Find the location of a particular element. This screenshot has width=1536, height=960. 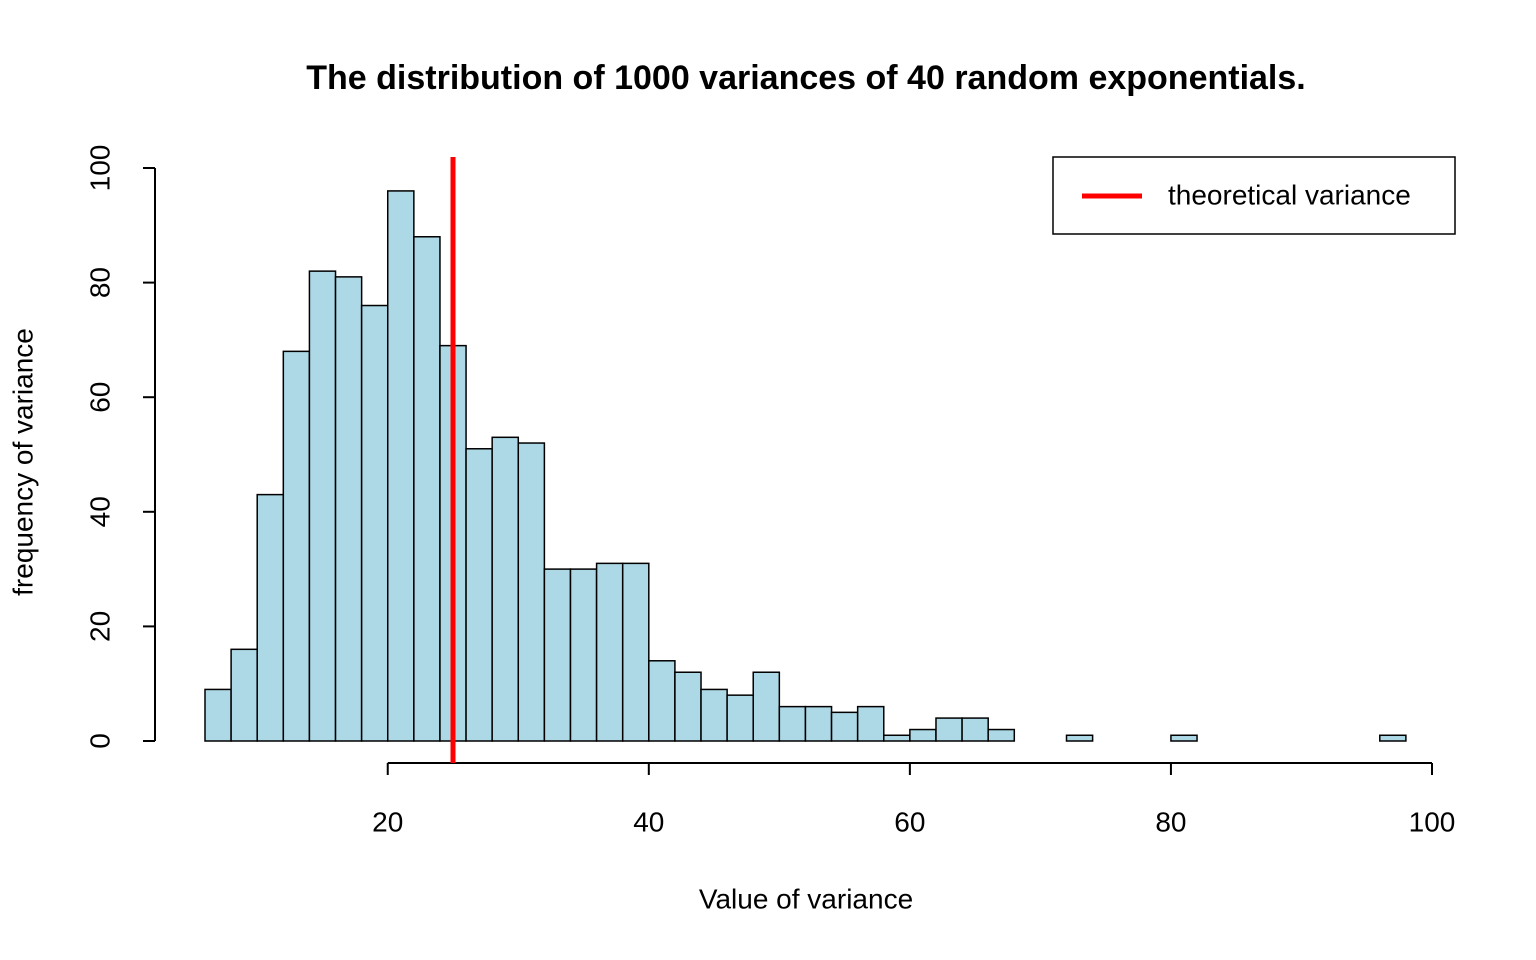

x-tick-label: 20 is located at coordinates (387, 821).